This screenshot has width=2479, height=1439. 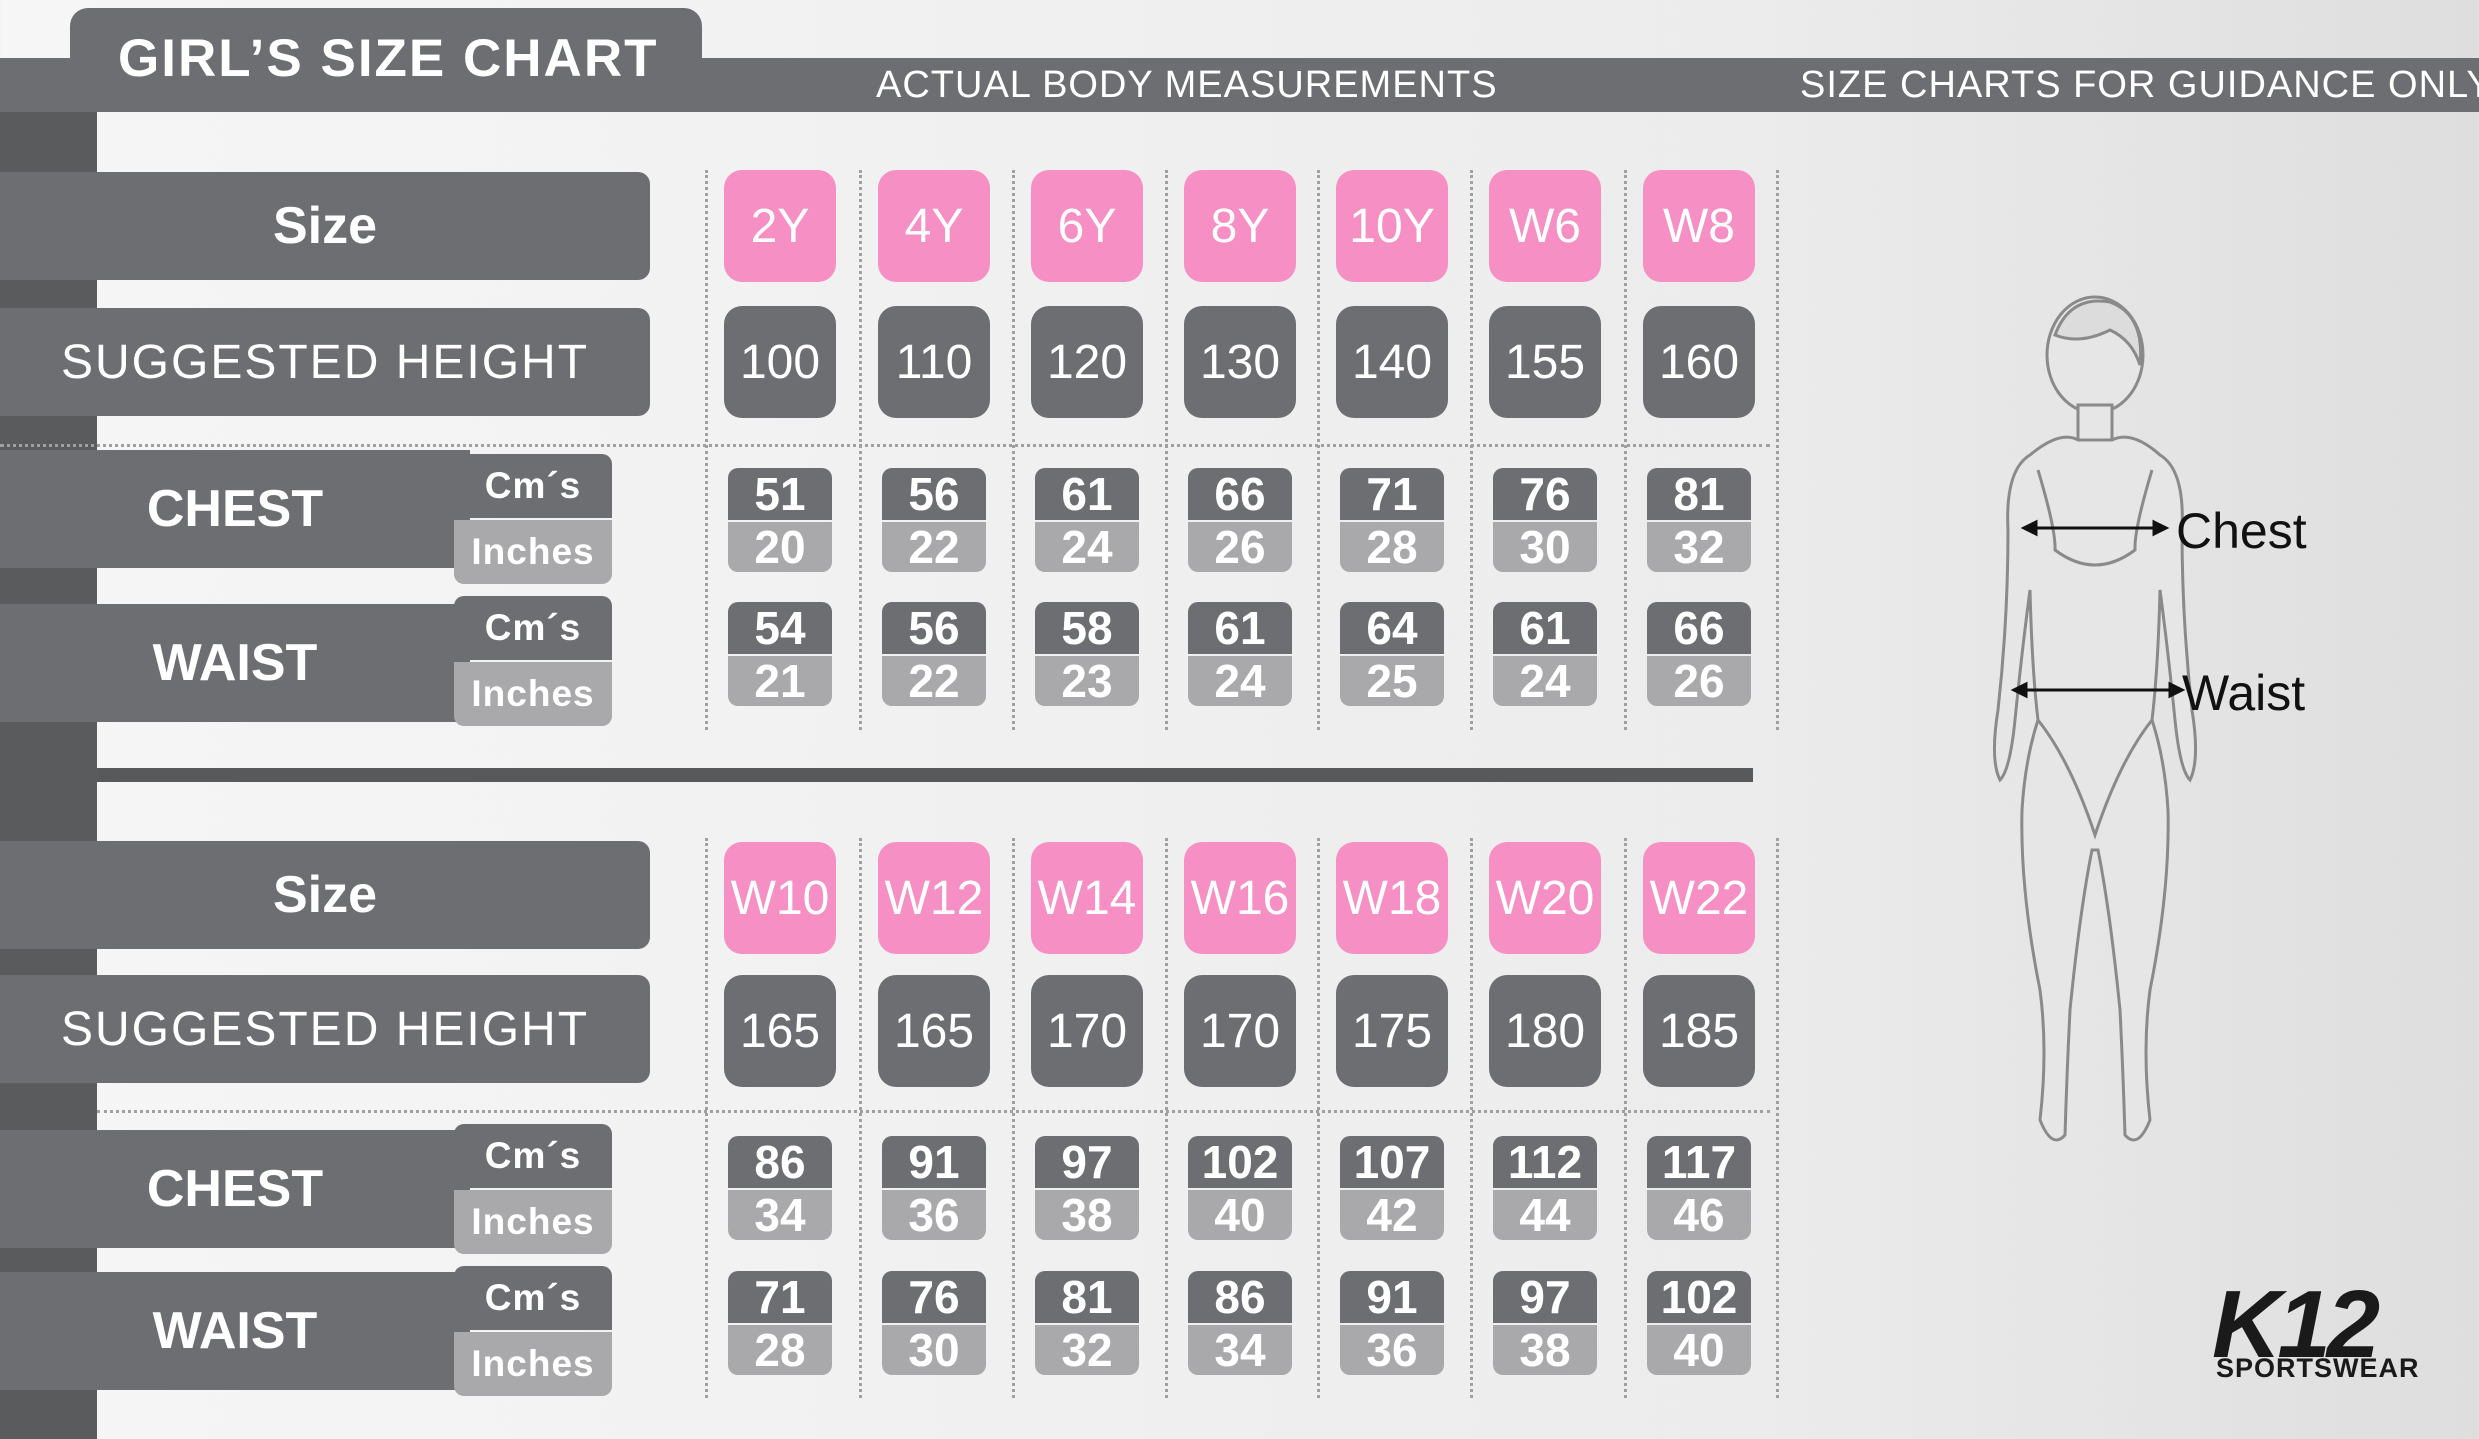 I want to click on chest-measurement-cell: 107 42, so click(x=1392, y=1188).